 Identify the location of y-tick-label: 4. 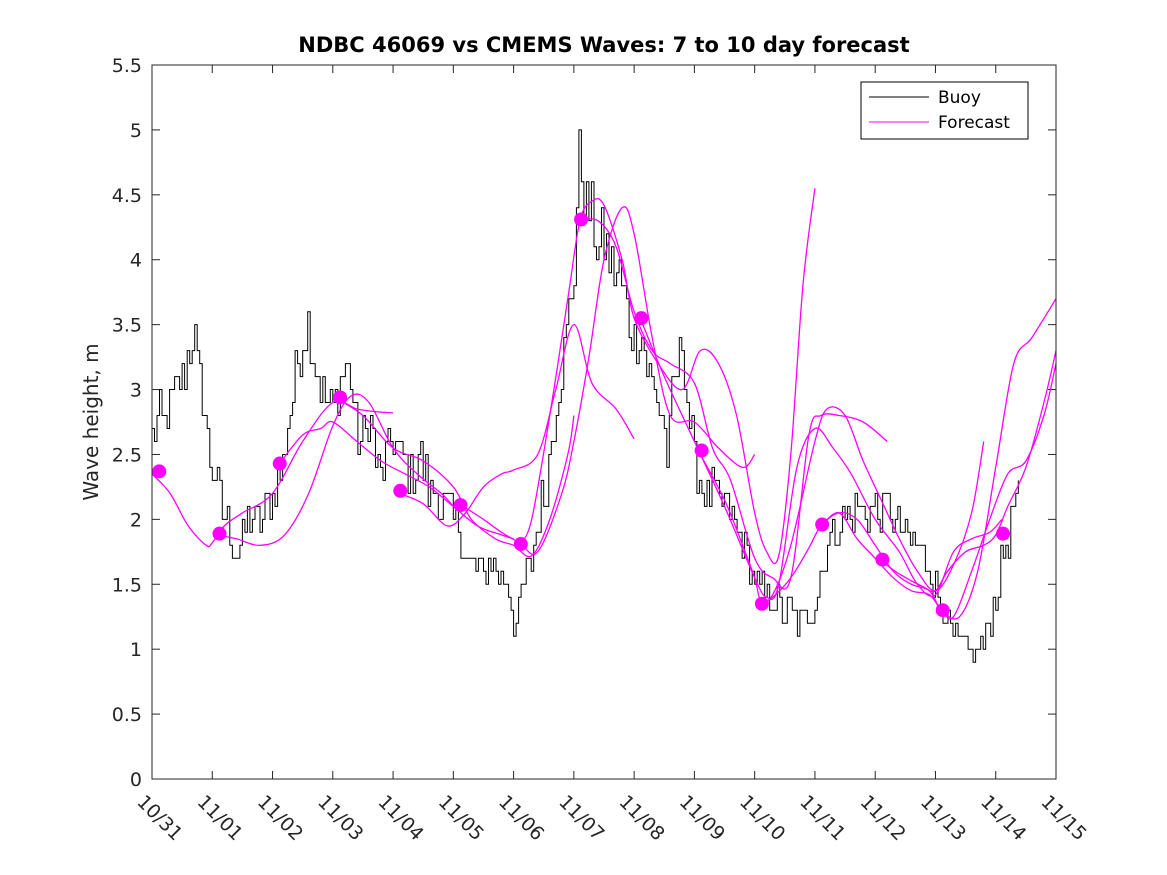
(136, 261).